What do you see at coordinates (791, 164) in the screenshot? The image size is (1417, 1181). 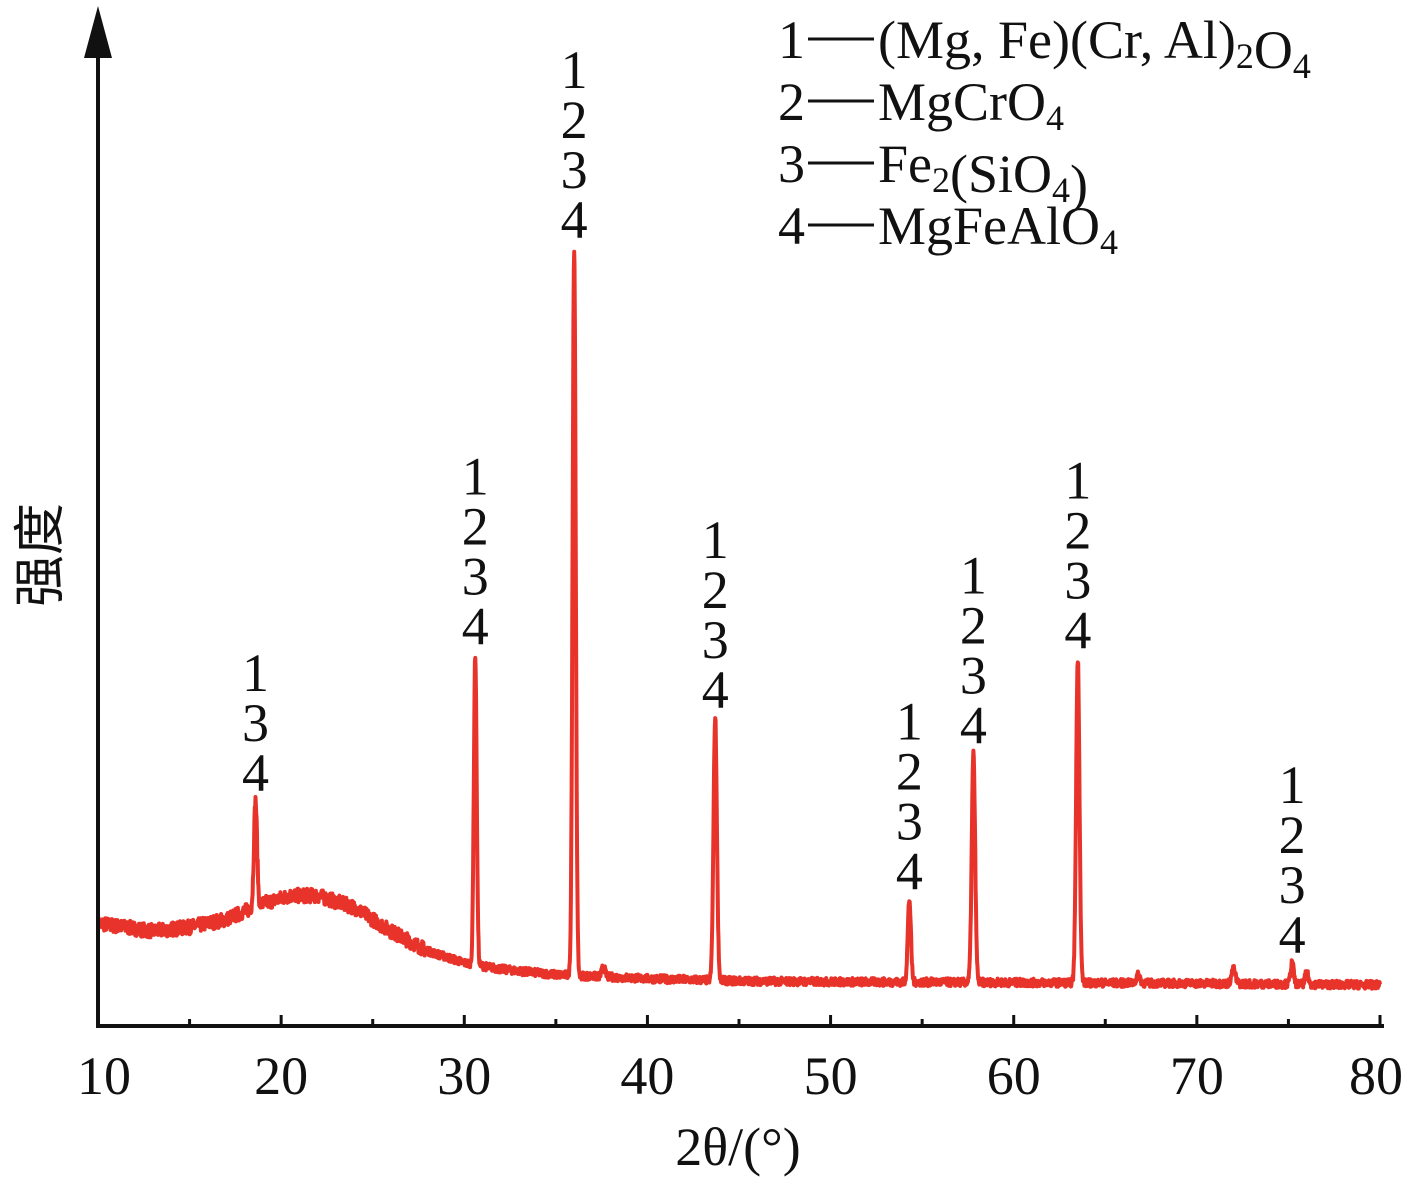 I see `legend-number: 3` at bounding box center [791, 164].